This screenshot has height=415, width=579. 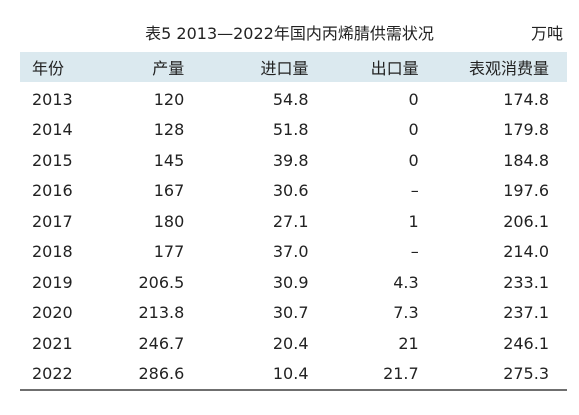 I want to click on consumption-cell: 275.3, so click(x=492, y=374).